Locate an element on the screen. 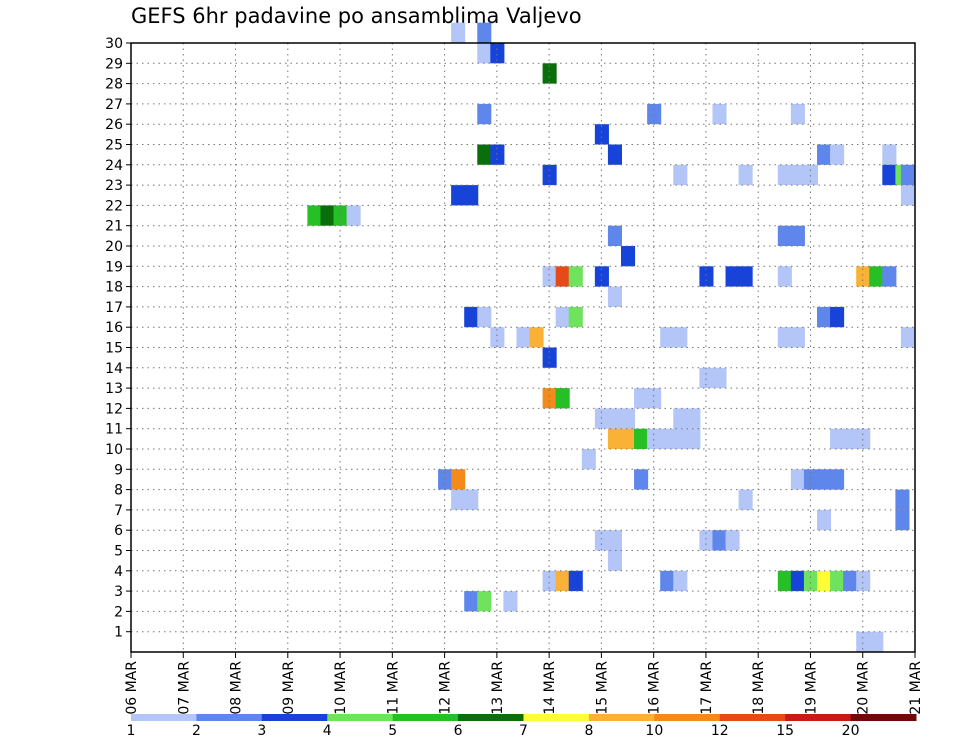 This screenshot has height=742, width=960. y-tick-label: 16 is located at coordinates (114, 328).